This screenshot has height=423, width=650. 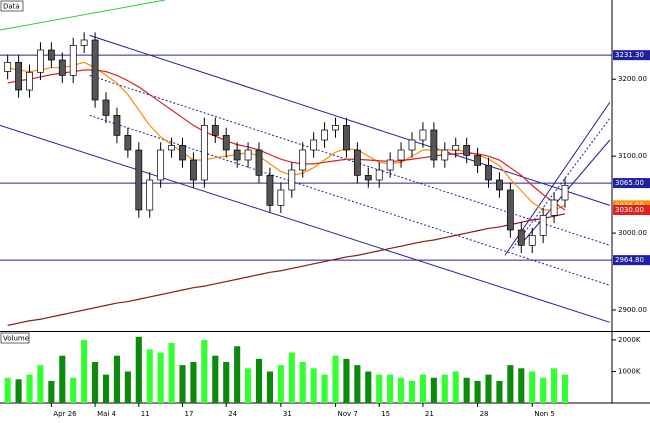 I want to click on x-tick-label: 28, so click(x=484, y=414).